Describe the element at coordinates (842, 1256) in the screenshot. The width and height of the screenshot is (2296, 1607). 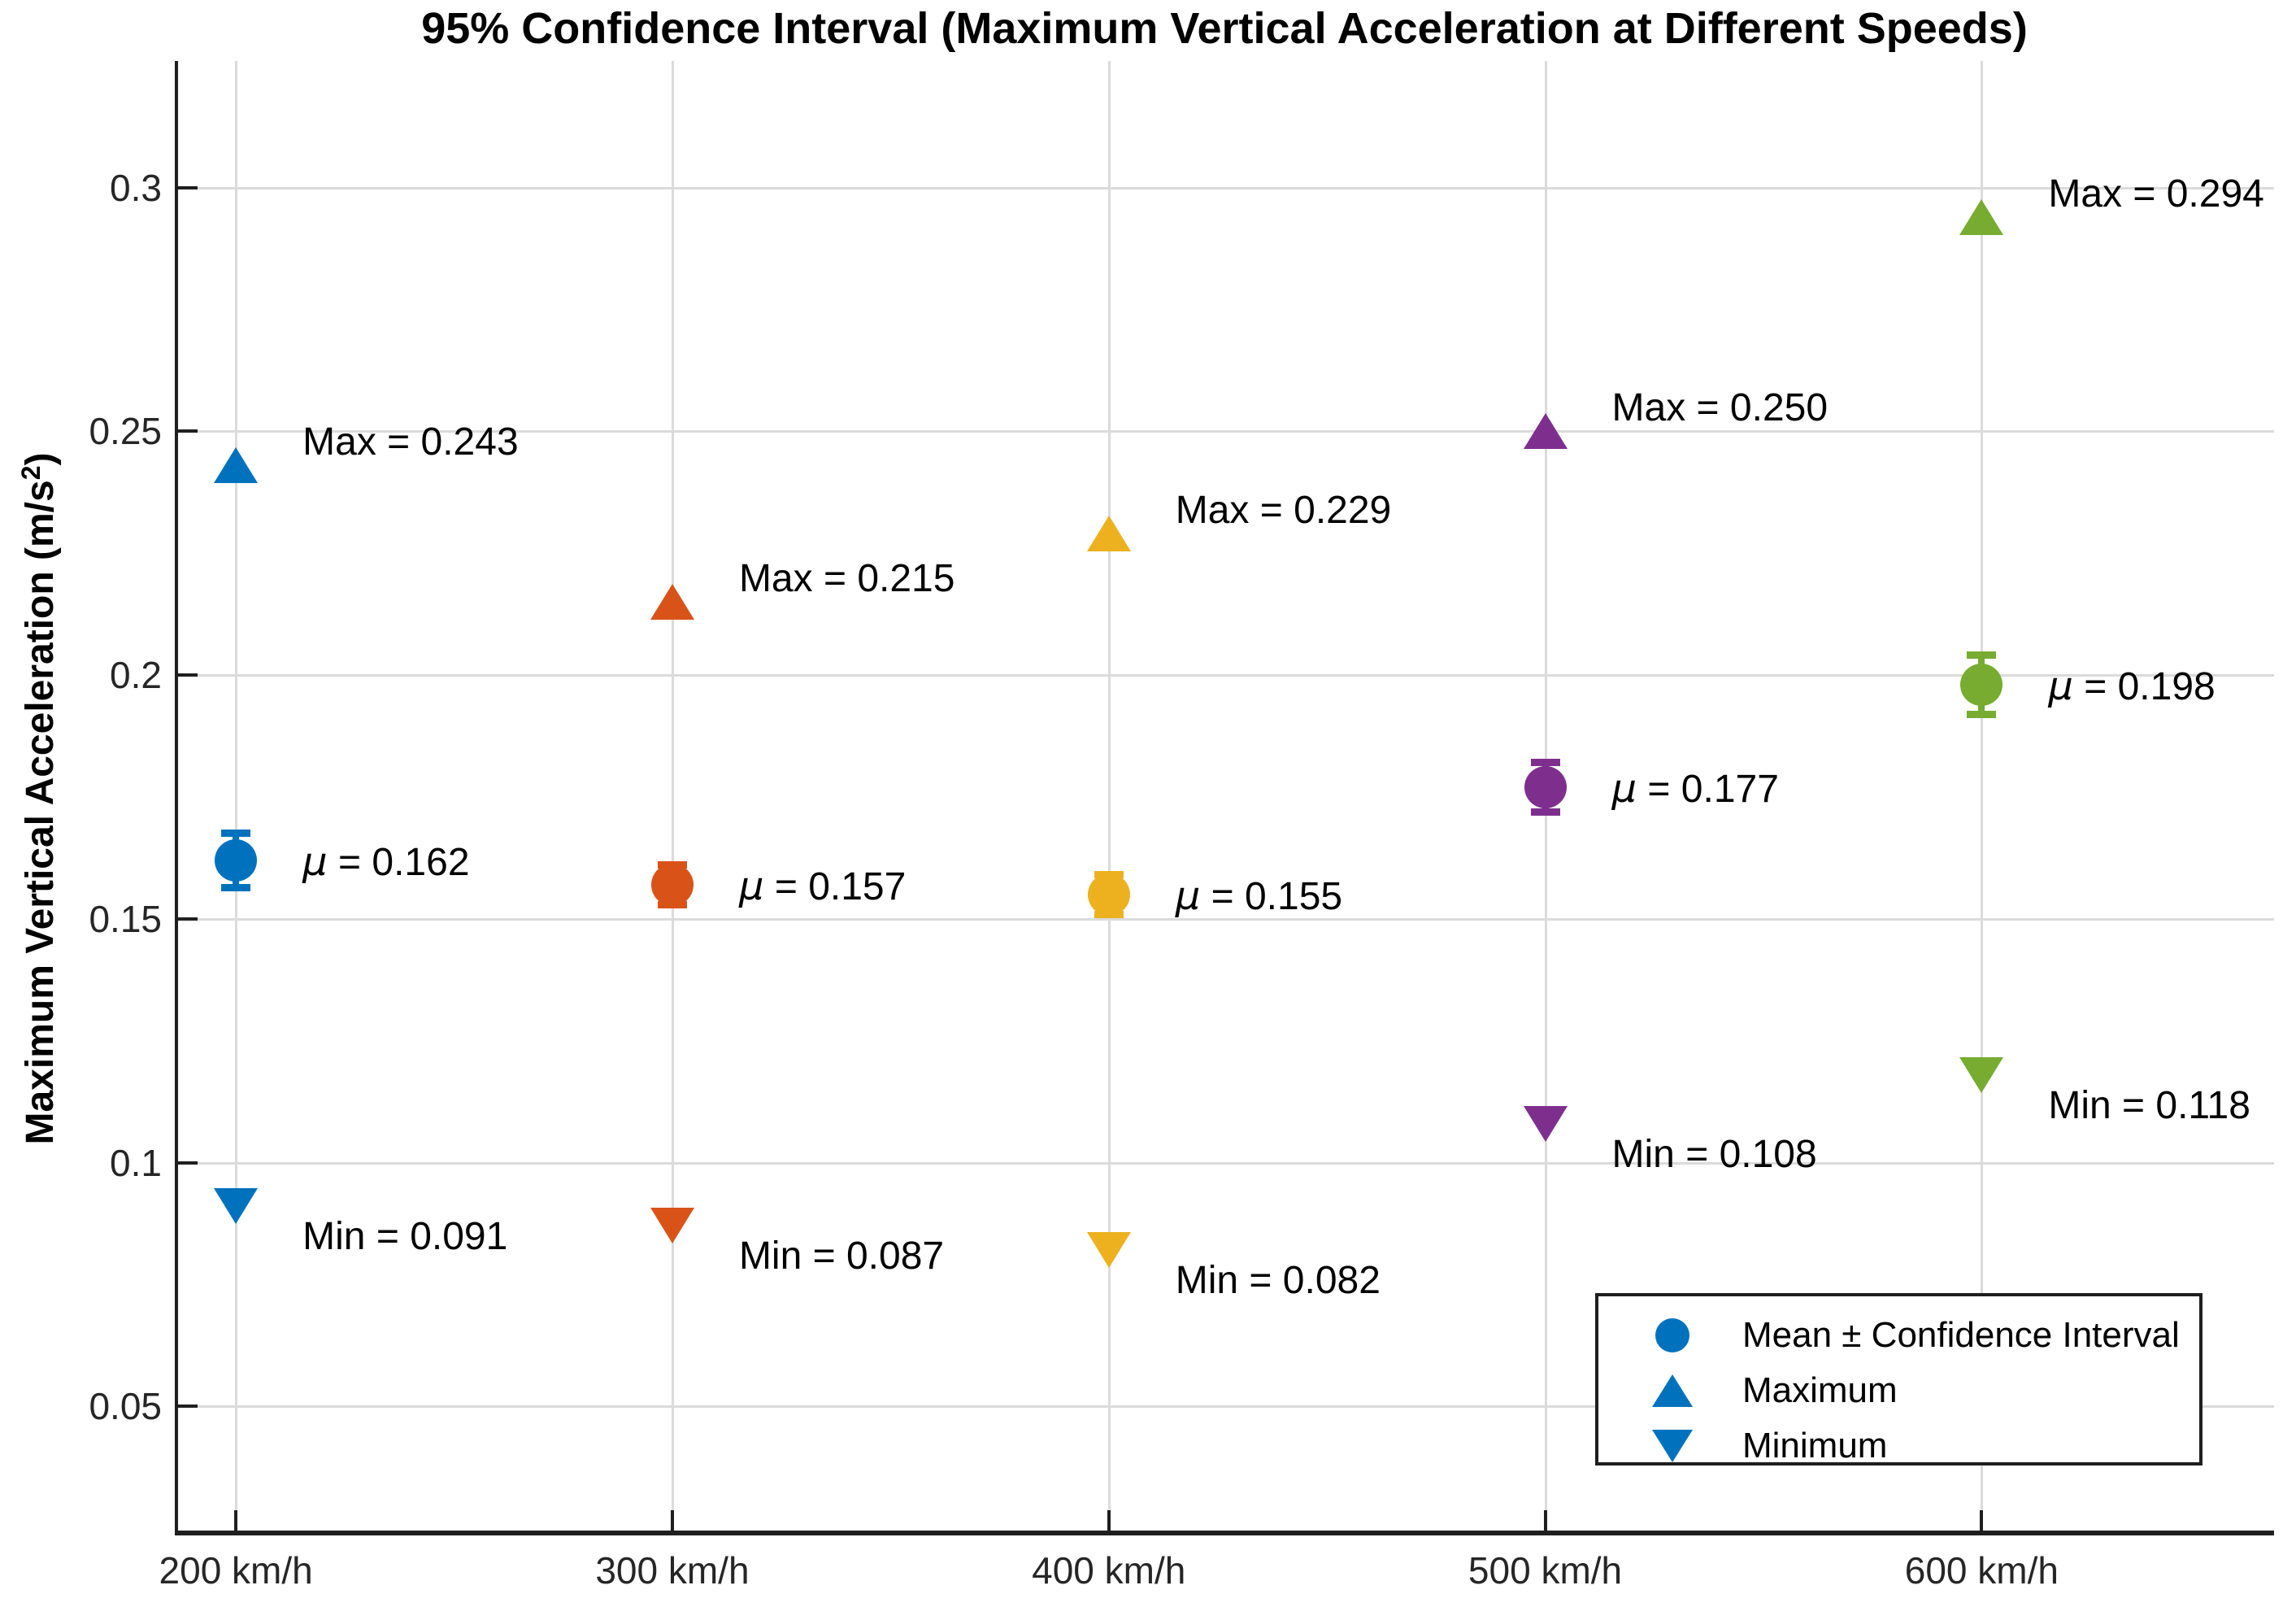
I see `min-value-label: Min = 0.087` at that location.